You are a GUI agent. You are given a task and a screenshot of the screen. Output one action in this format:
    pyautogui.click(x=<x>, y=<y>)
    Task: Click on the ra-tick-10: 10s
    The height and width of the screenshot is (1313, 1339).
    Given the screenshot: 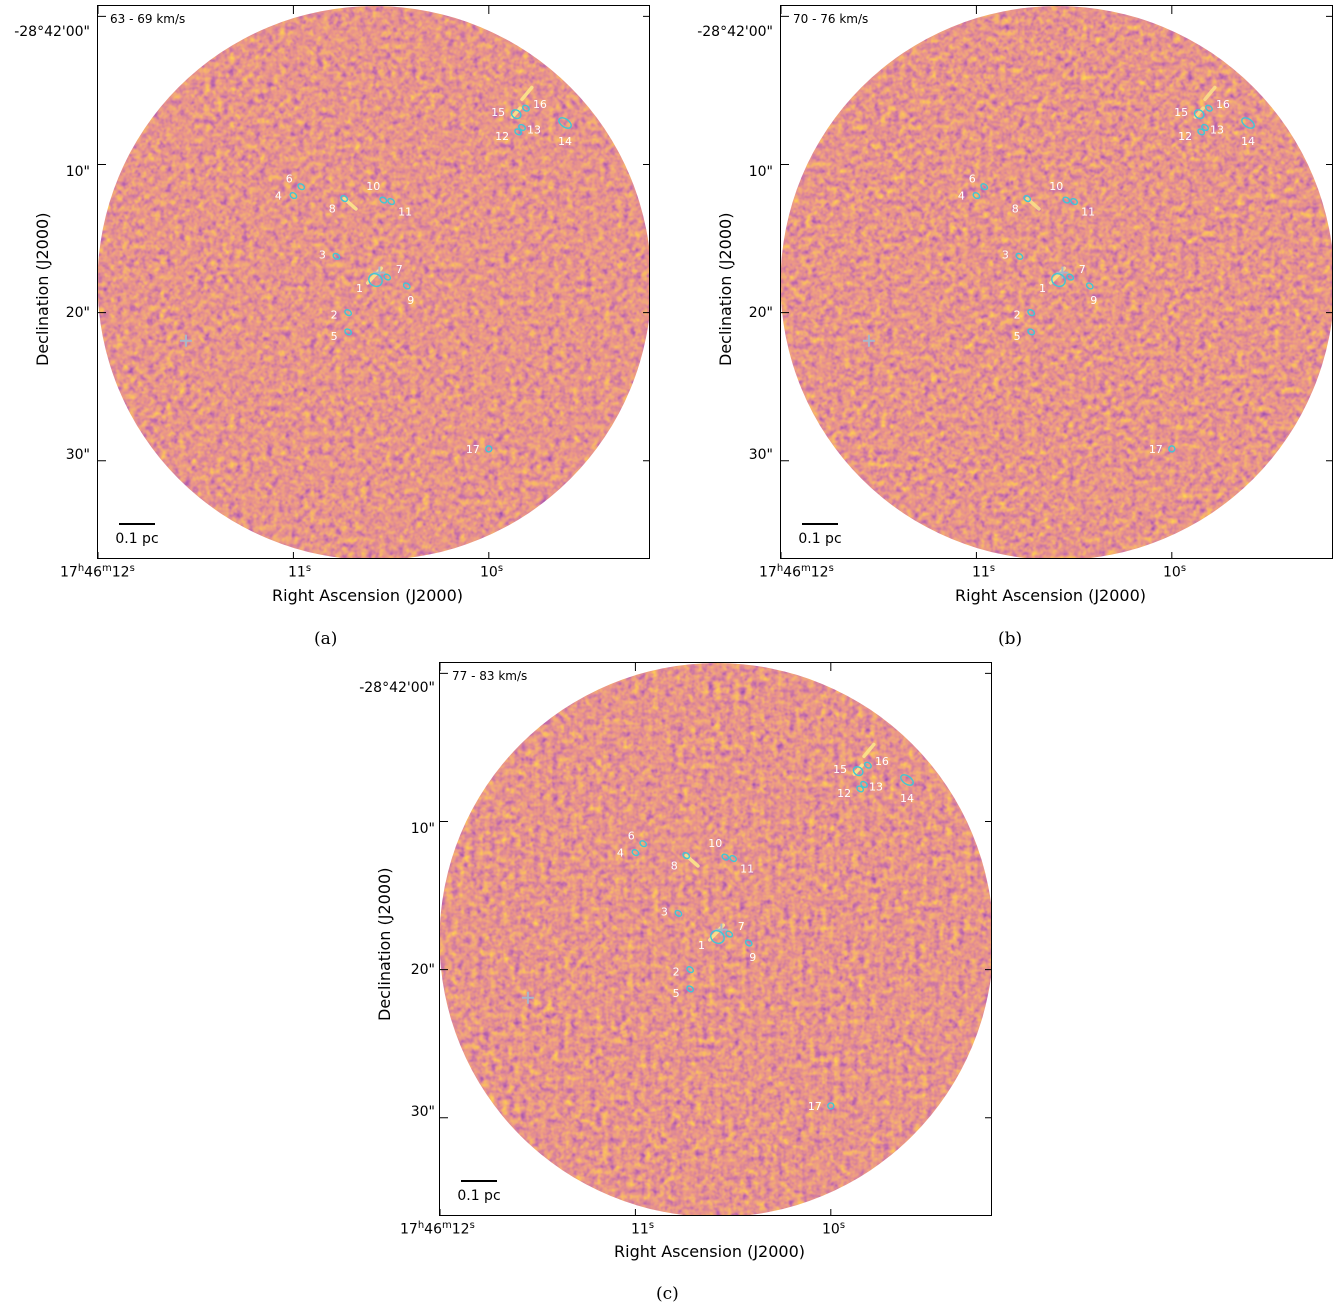 What is the action you would take?
    pyautogui.click(x=492, y=572)
    